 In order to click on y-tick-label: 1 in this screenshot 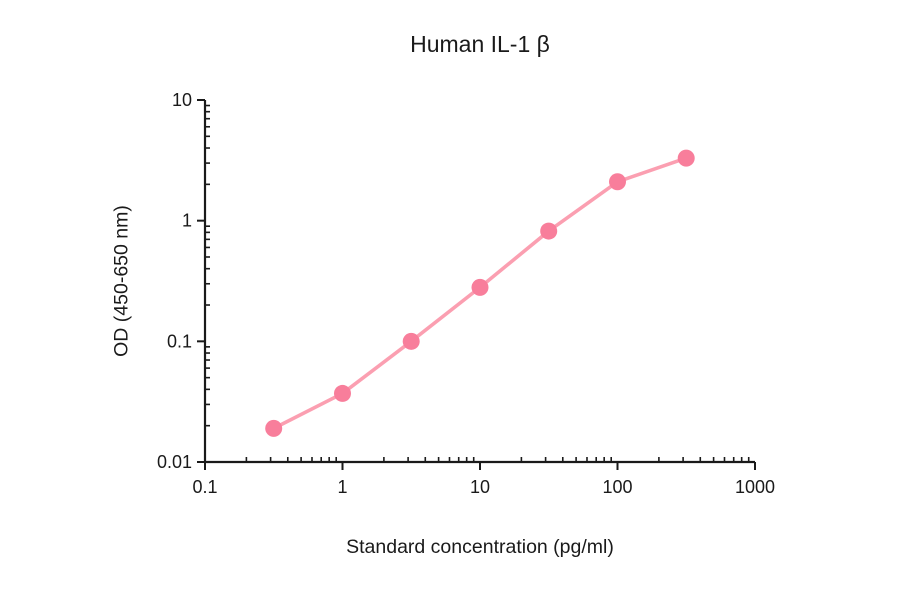, I will do `click(187, 221)`.